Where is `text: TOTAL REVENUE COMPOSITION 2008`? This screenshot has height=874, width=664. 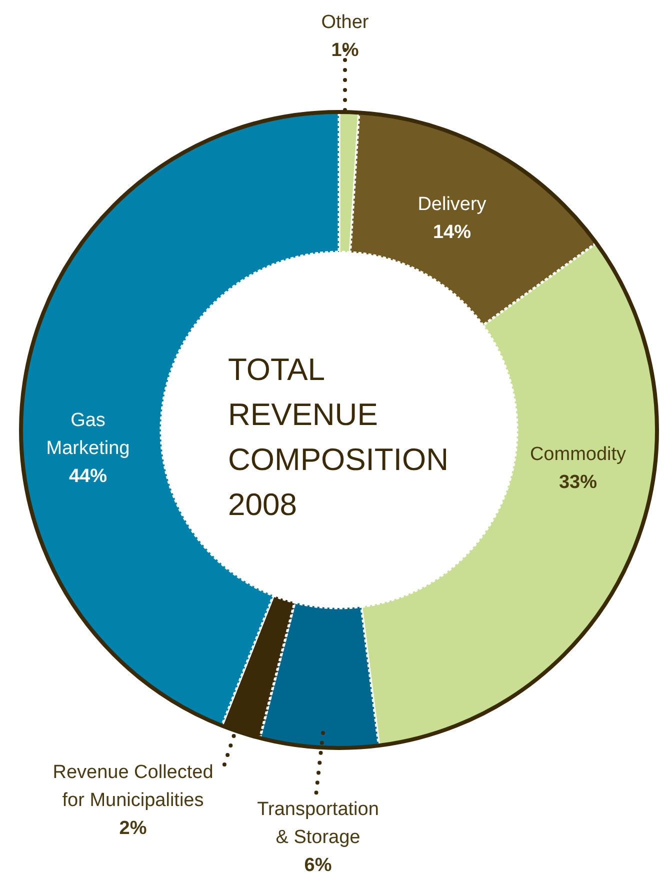 text: TOTAL REVENUE COMPOSITION 2008 is located at coordinates (338, 437).